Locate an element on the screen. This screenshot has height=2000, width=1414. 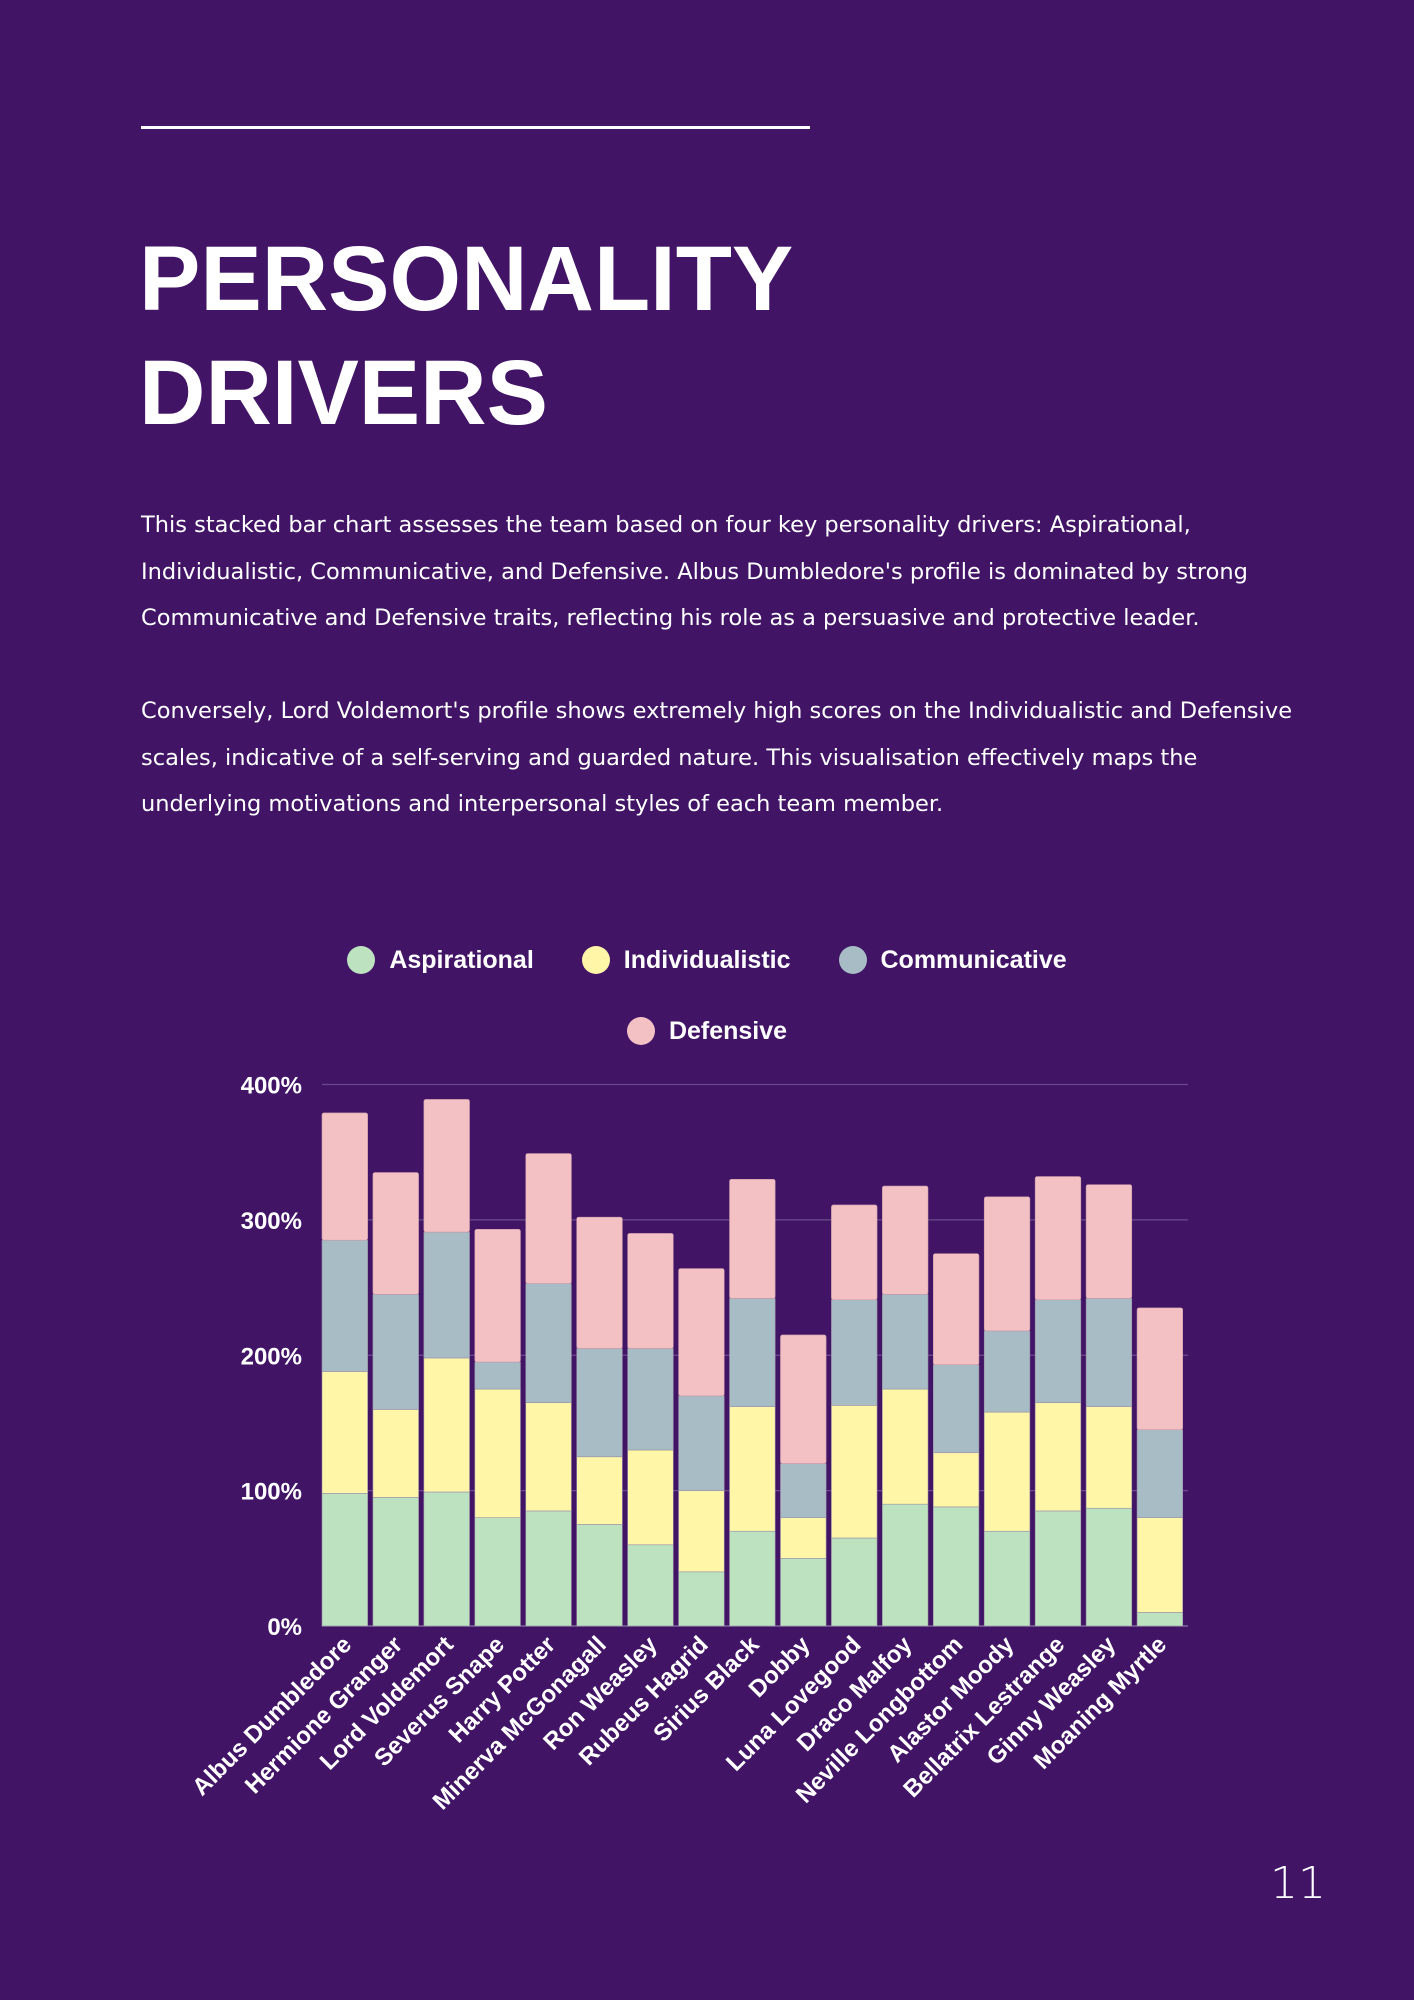
y-axis: 0% 100% 200% 300% 400% is located at coordinates (271, 1357).